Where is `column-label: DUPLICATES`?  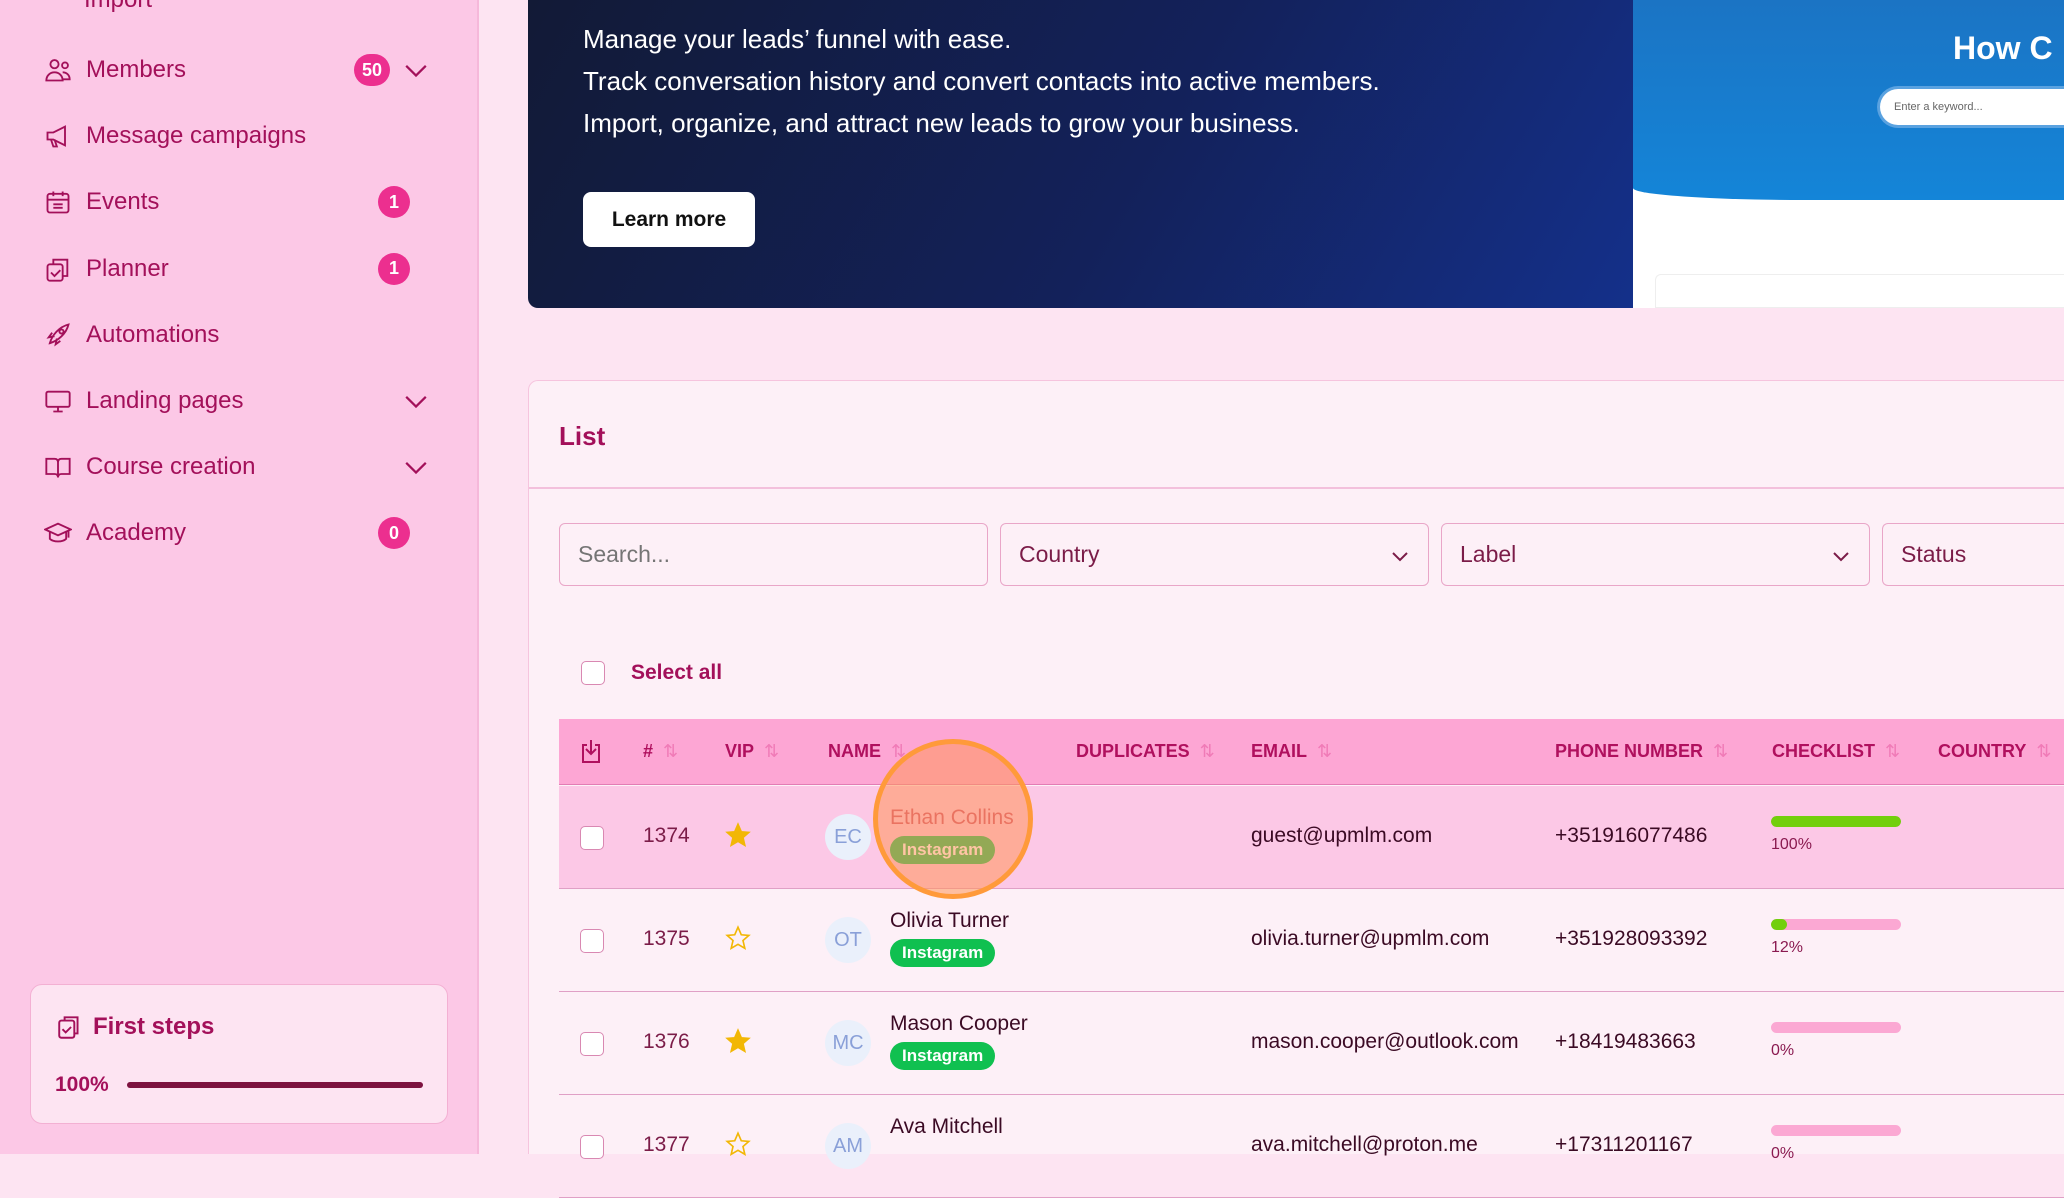 column-label: DUPLICATES is located at coordinates (1133, 751).